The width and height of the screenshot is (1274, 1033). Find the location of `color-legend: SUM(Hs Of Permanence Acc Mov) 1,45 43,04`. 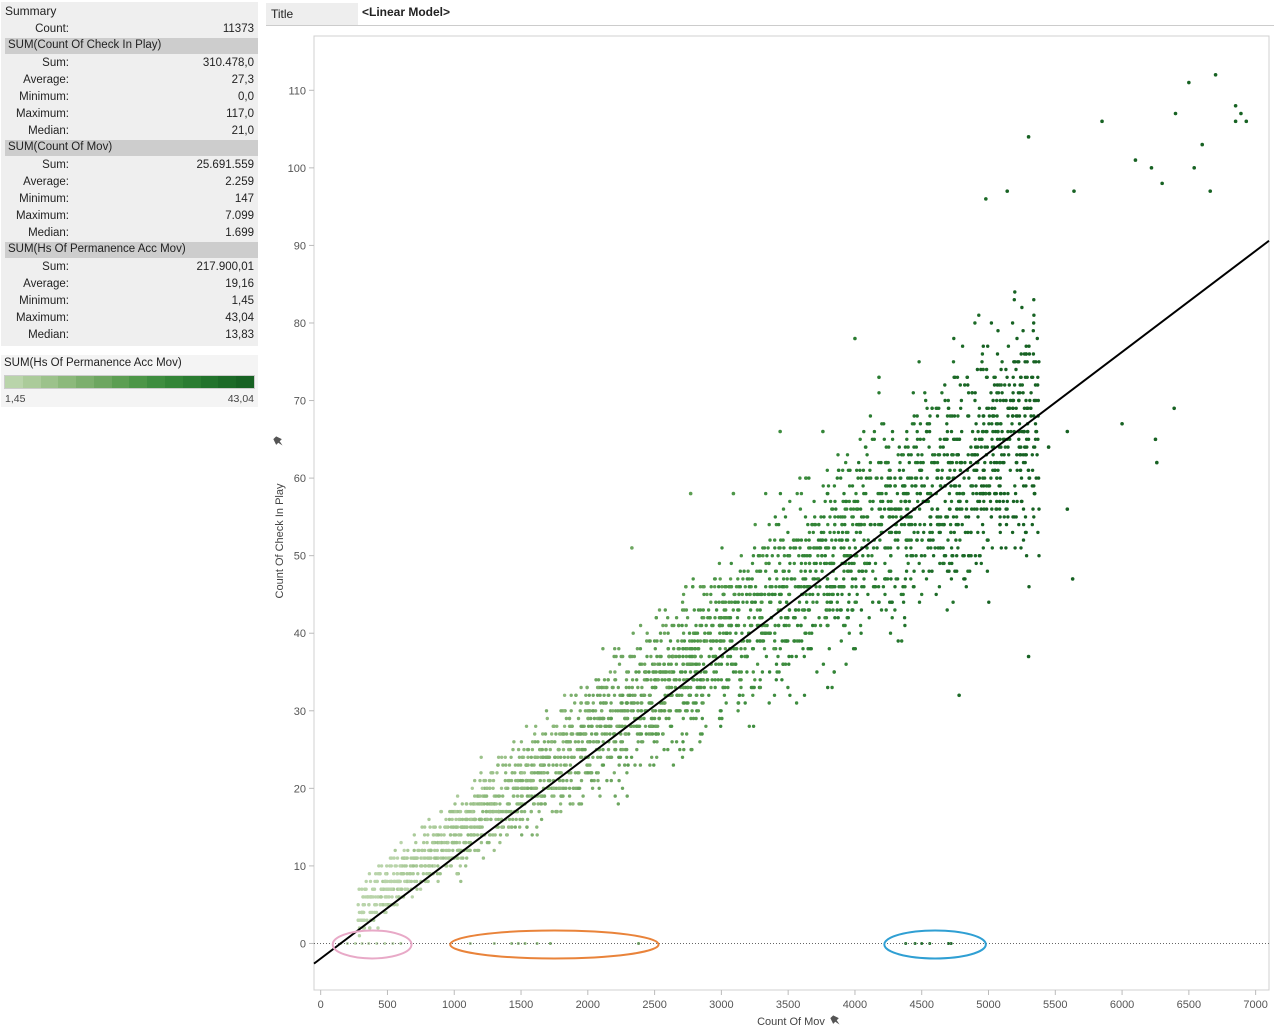

color-legend: SUM(Hs Of Permanence Acc Mov) 1,45 43,04 is located at coordinates (129, 381).